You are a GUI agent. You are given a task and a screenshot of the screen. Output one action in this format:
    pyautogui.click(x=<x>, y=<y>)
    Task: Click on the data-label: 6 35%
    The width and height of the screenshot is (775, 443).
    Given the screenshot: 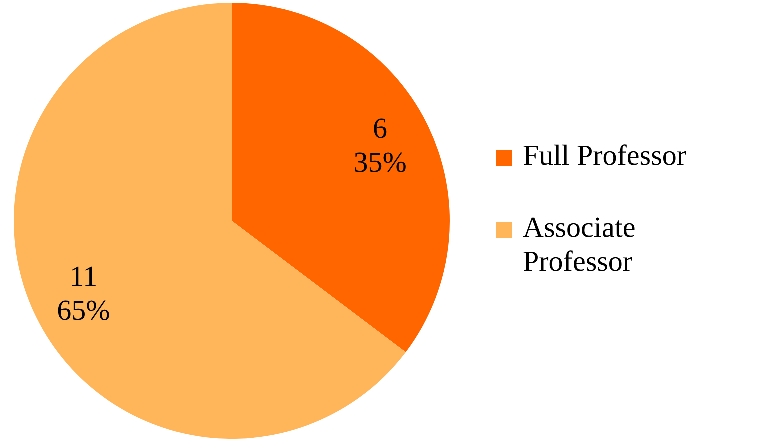 What is the action you would take?
    pyautogui.click(x=380, y=145)
    